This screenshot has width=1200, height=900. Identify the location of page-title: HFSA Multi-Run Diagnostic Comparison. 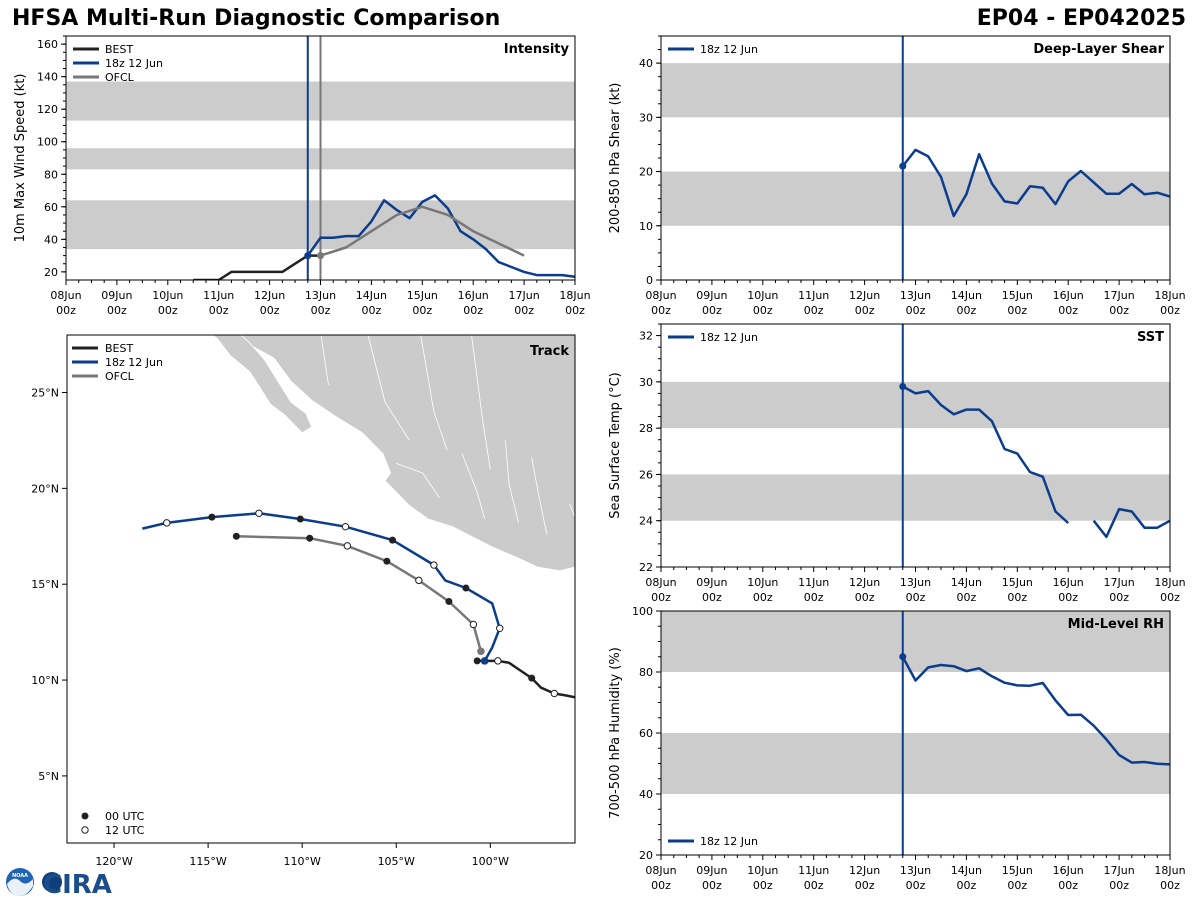
(256, 18).